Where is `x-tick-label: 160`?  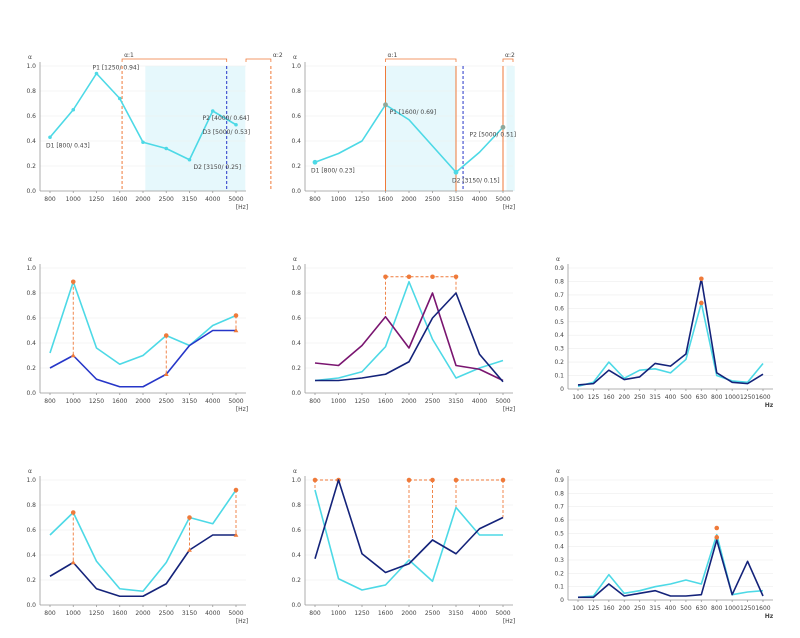
x-tick-label: 160 is located at coordinates (609, 397).